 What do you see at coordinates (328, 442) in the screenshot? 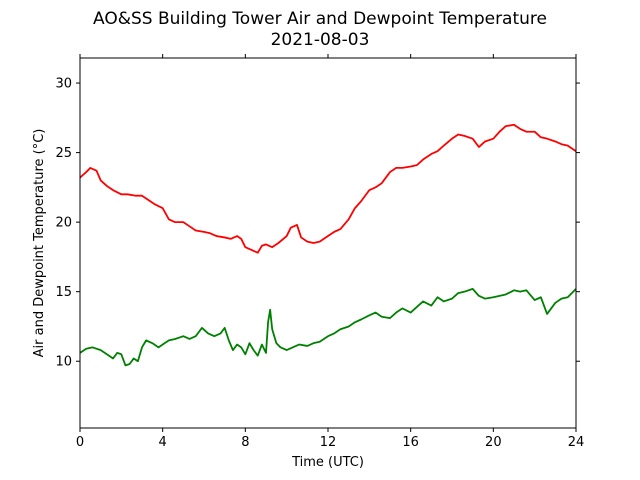
I see `x-tick-label: 12` at bounding box center [328, 442].